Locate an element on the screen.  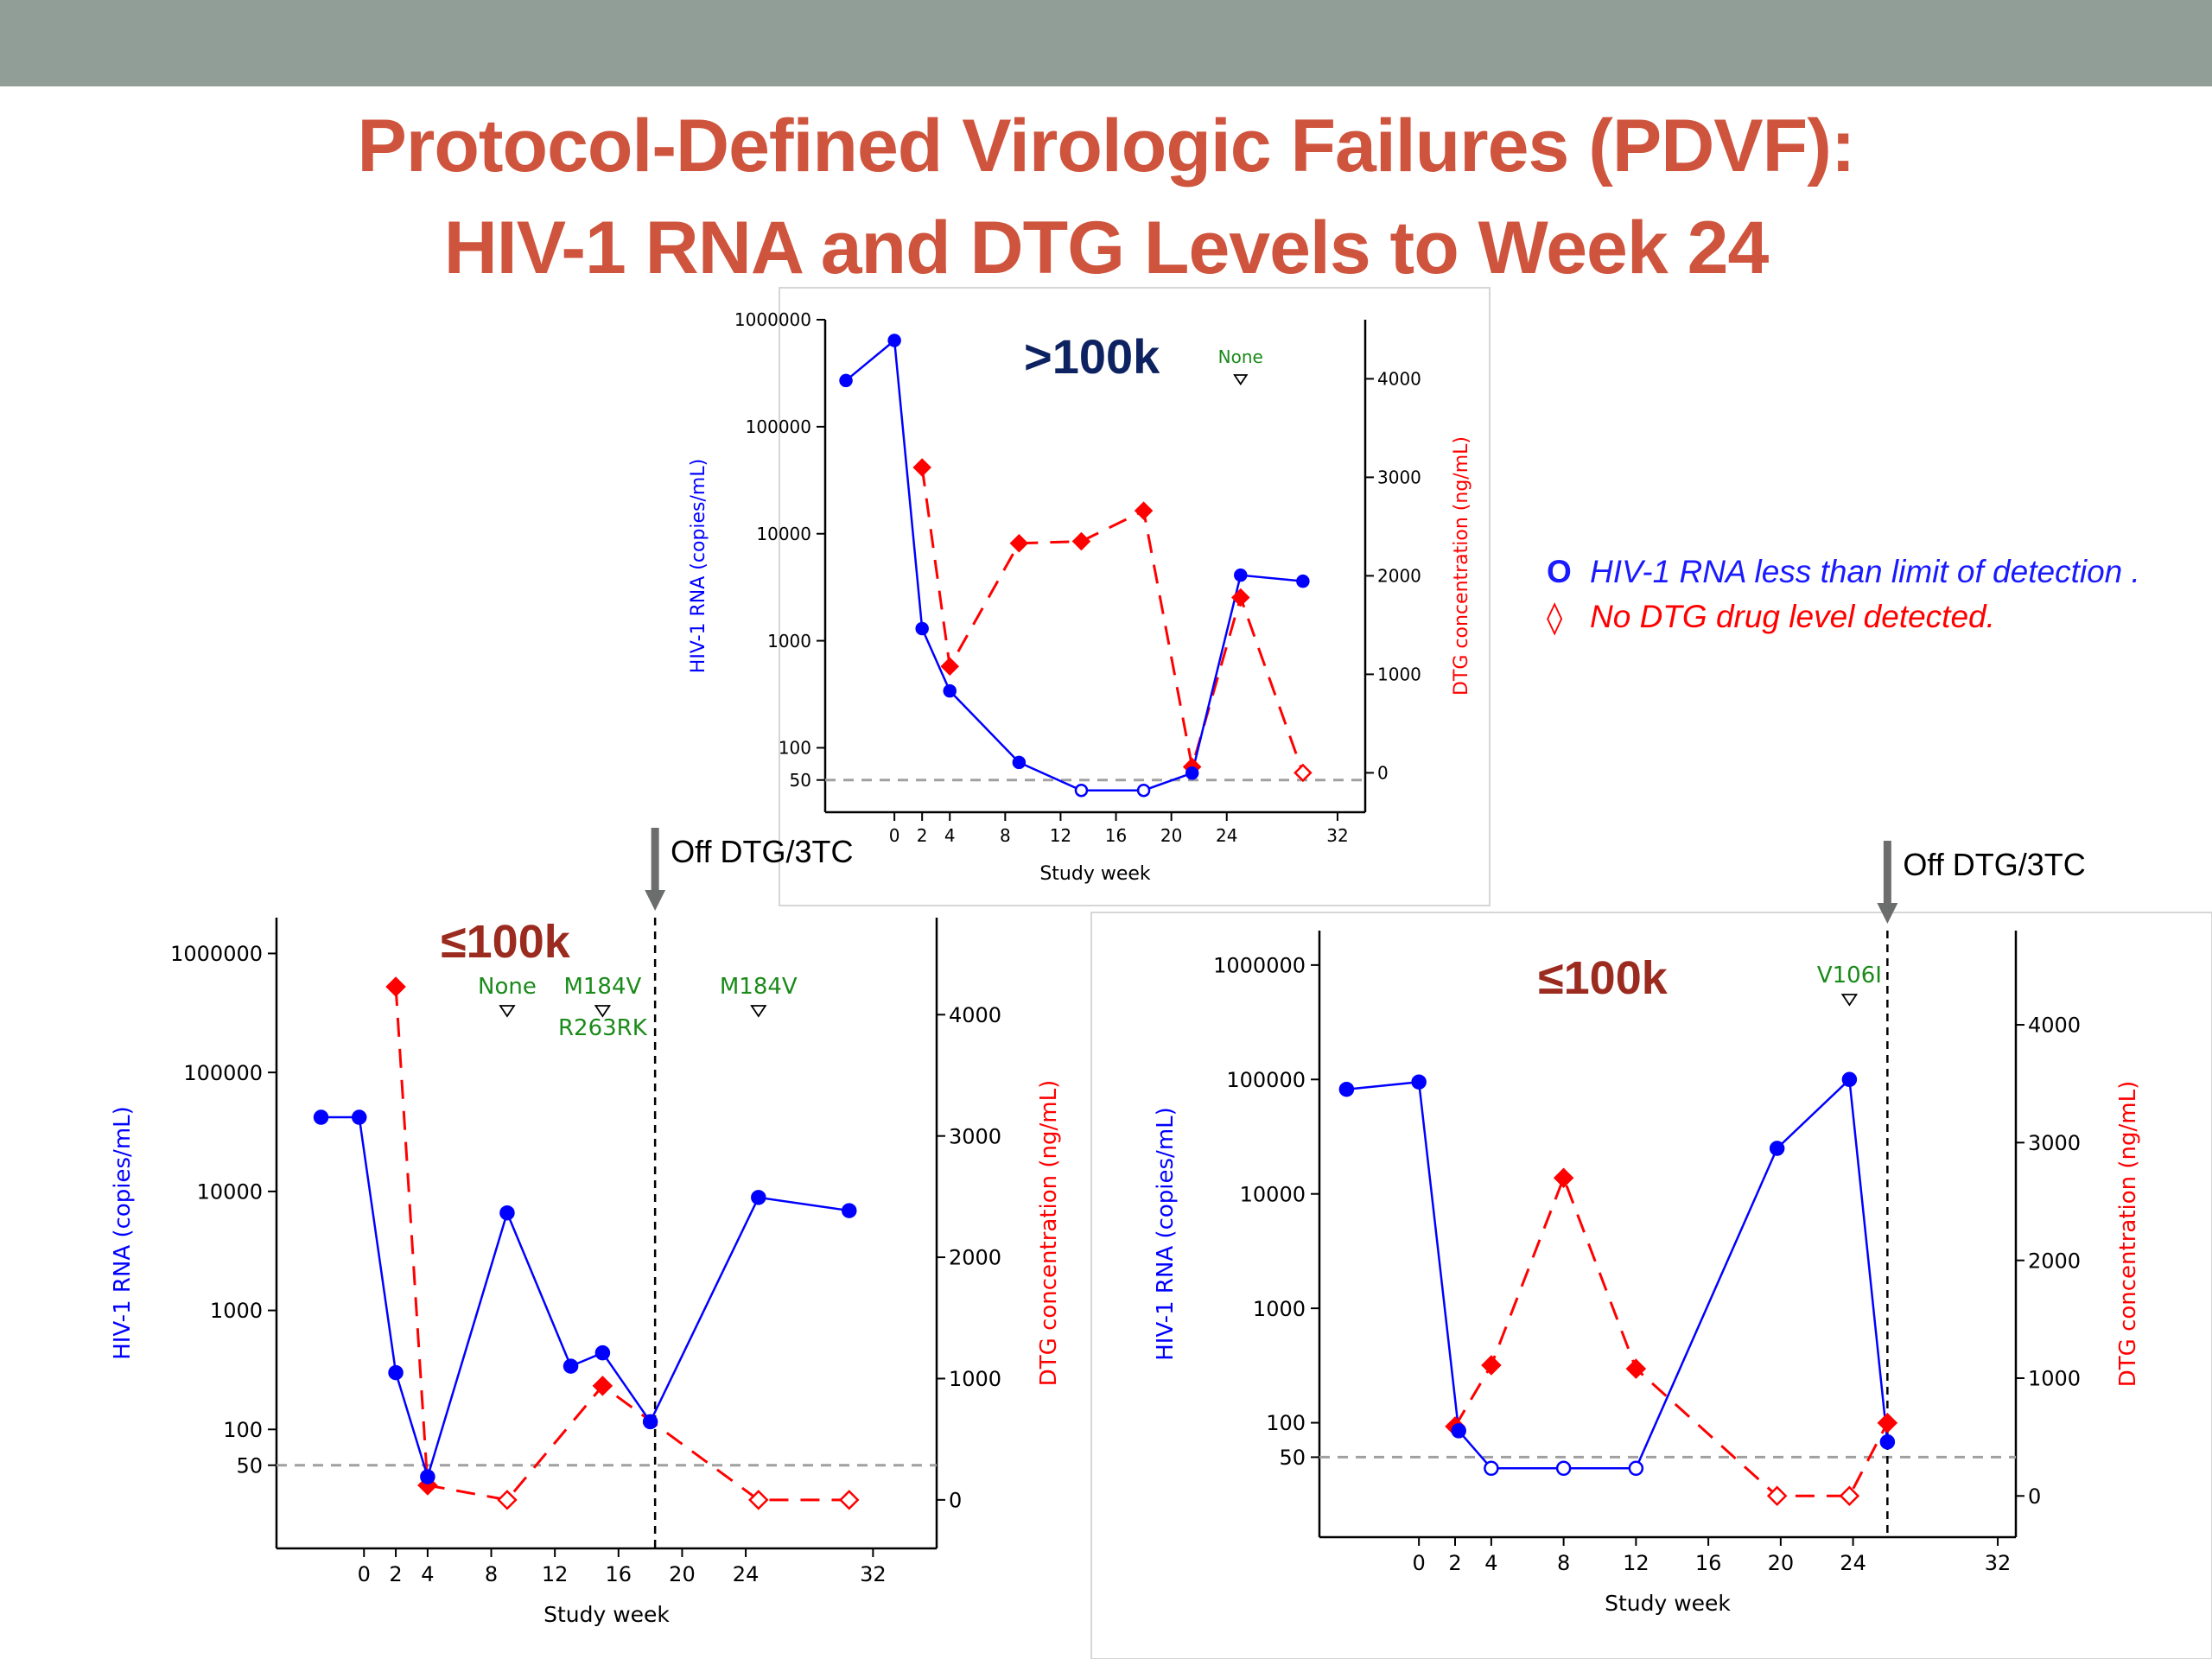
slide-title-line-2: HIV-1 RNA and DTG Levels to Week 24 is located at coordinates (1106, 248).